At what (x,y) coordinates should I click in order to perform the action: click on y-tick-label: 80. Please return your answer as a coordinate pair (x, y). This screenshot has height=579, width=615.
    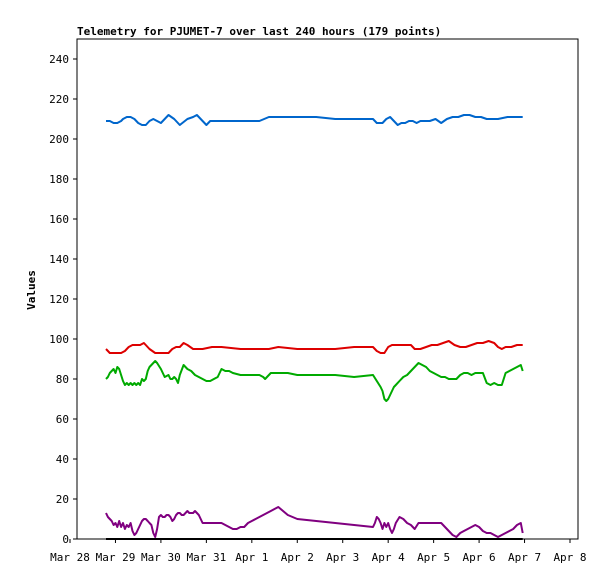
    Looking at the image, I should click on (62, 379).